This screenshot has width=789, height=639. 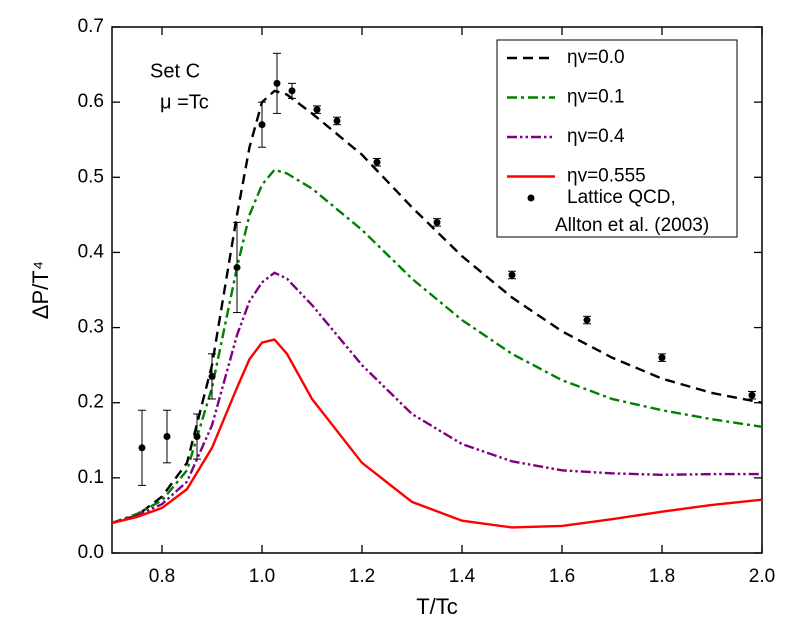 I want to click on x-tick-label: 0.8, so click(x=162, y=576).